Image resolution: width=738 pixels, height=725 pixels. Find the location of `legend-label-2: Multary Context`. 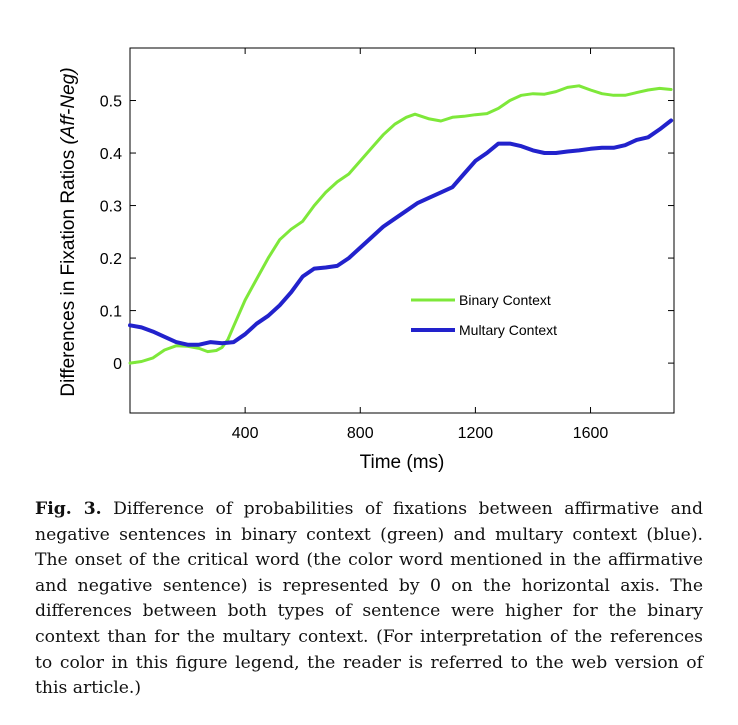

legend-label-2: Multary Context is located at coordinates (508, 330).